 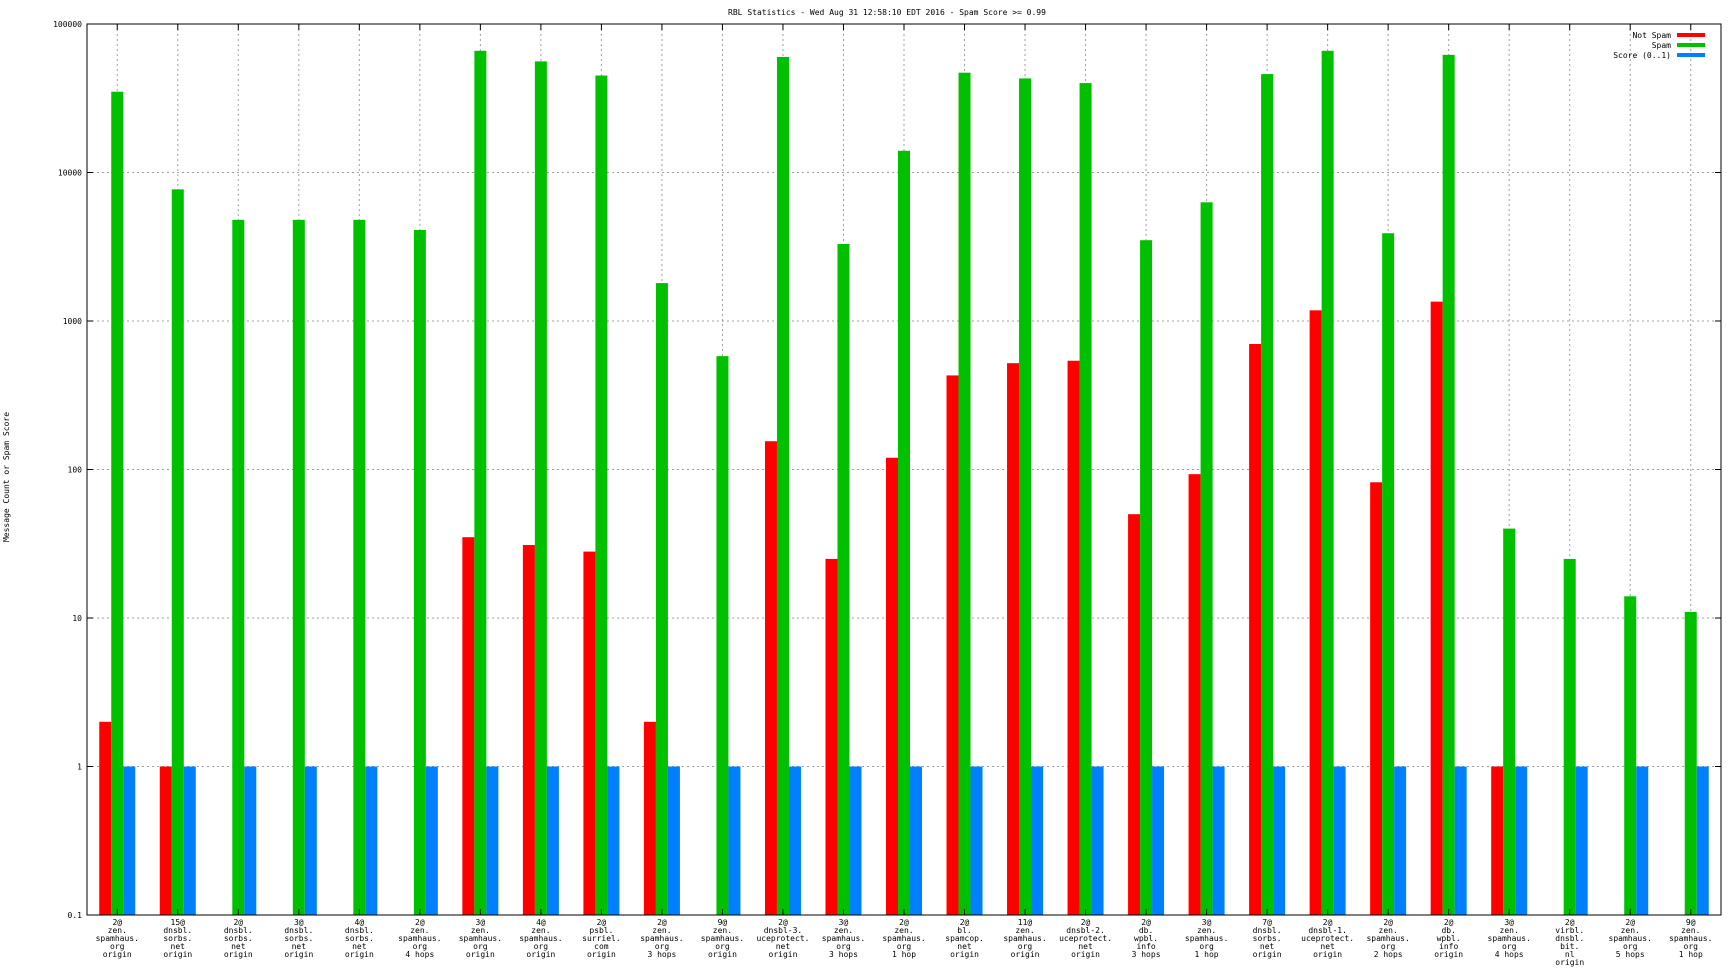 I want to click on y-tick-label: 10000, so click(x=70, y=173).